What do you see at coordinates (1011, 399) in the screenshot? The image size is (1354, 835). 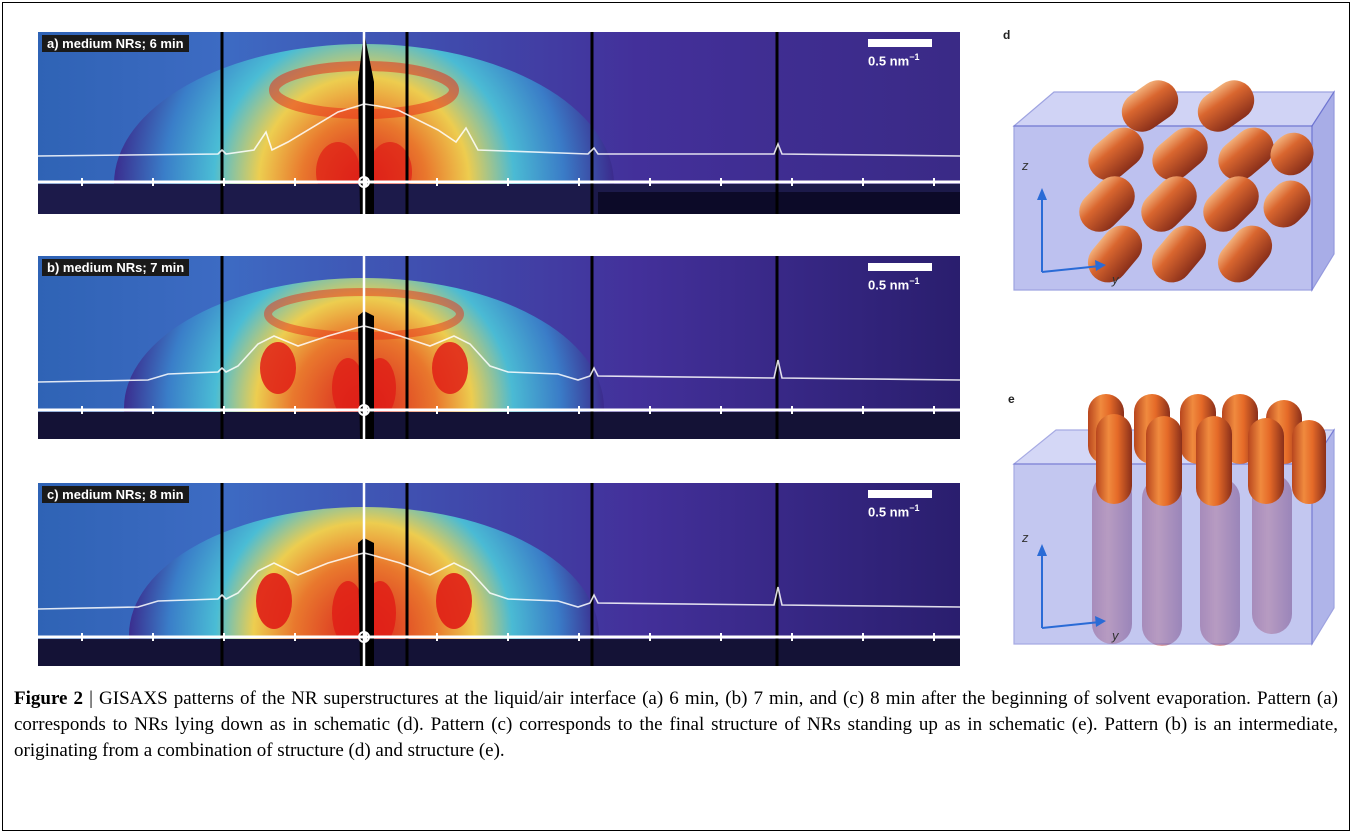 I see `schematic-letter-e: e` at bounding box center [1011, 399].